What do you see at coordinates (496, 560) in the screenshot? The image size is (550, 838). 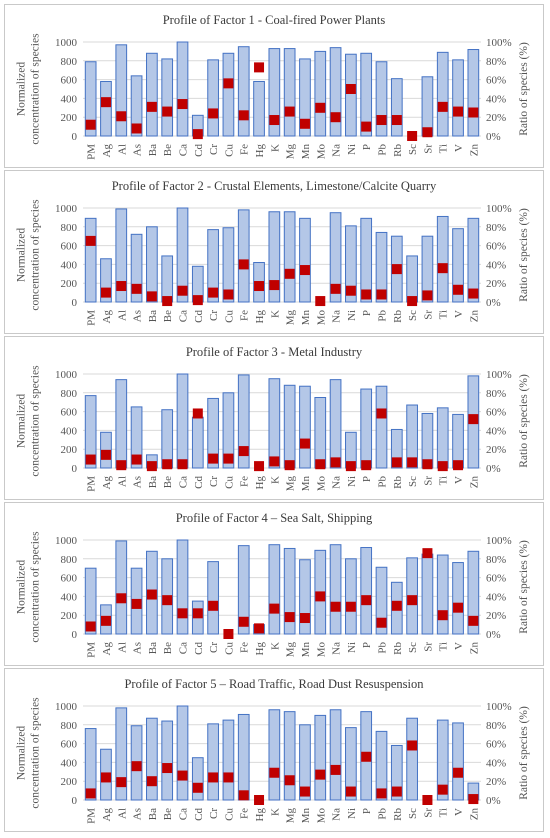 I see `y2-tick-label: 80%` at bounding box center [496, 560].